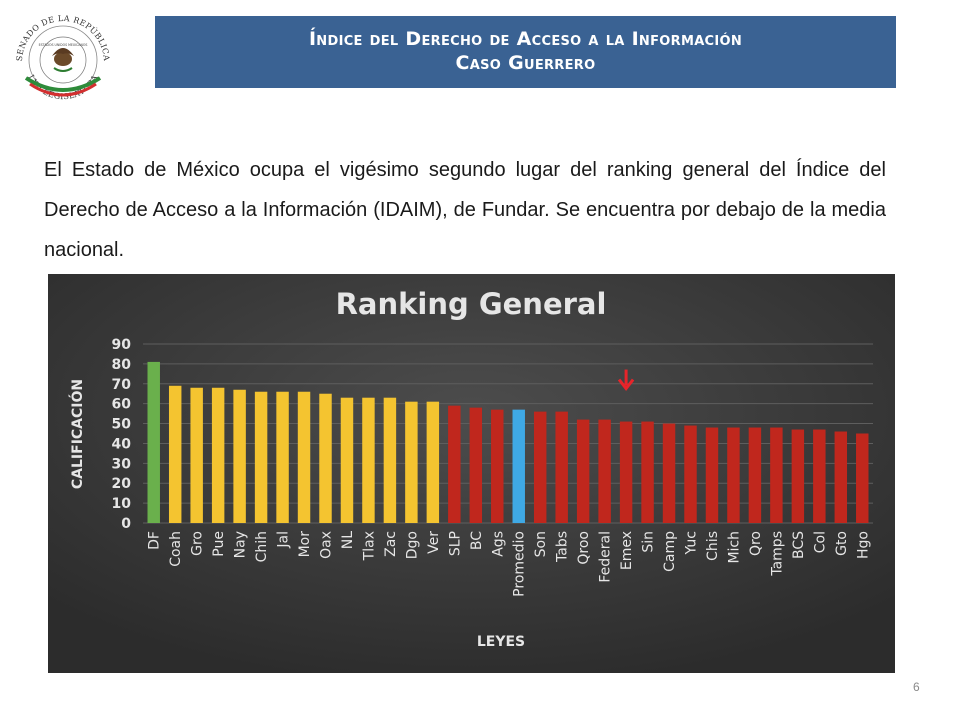 This screenshot has width=960, height=720. I want to click on bar-ags, so click(497, 466).